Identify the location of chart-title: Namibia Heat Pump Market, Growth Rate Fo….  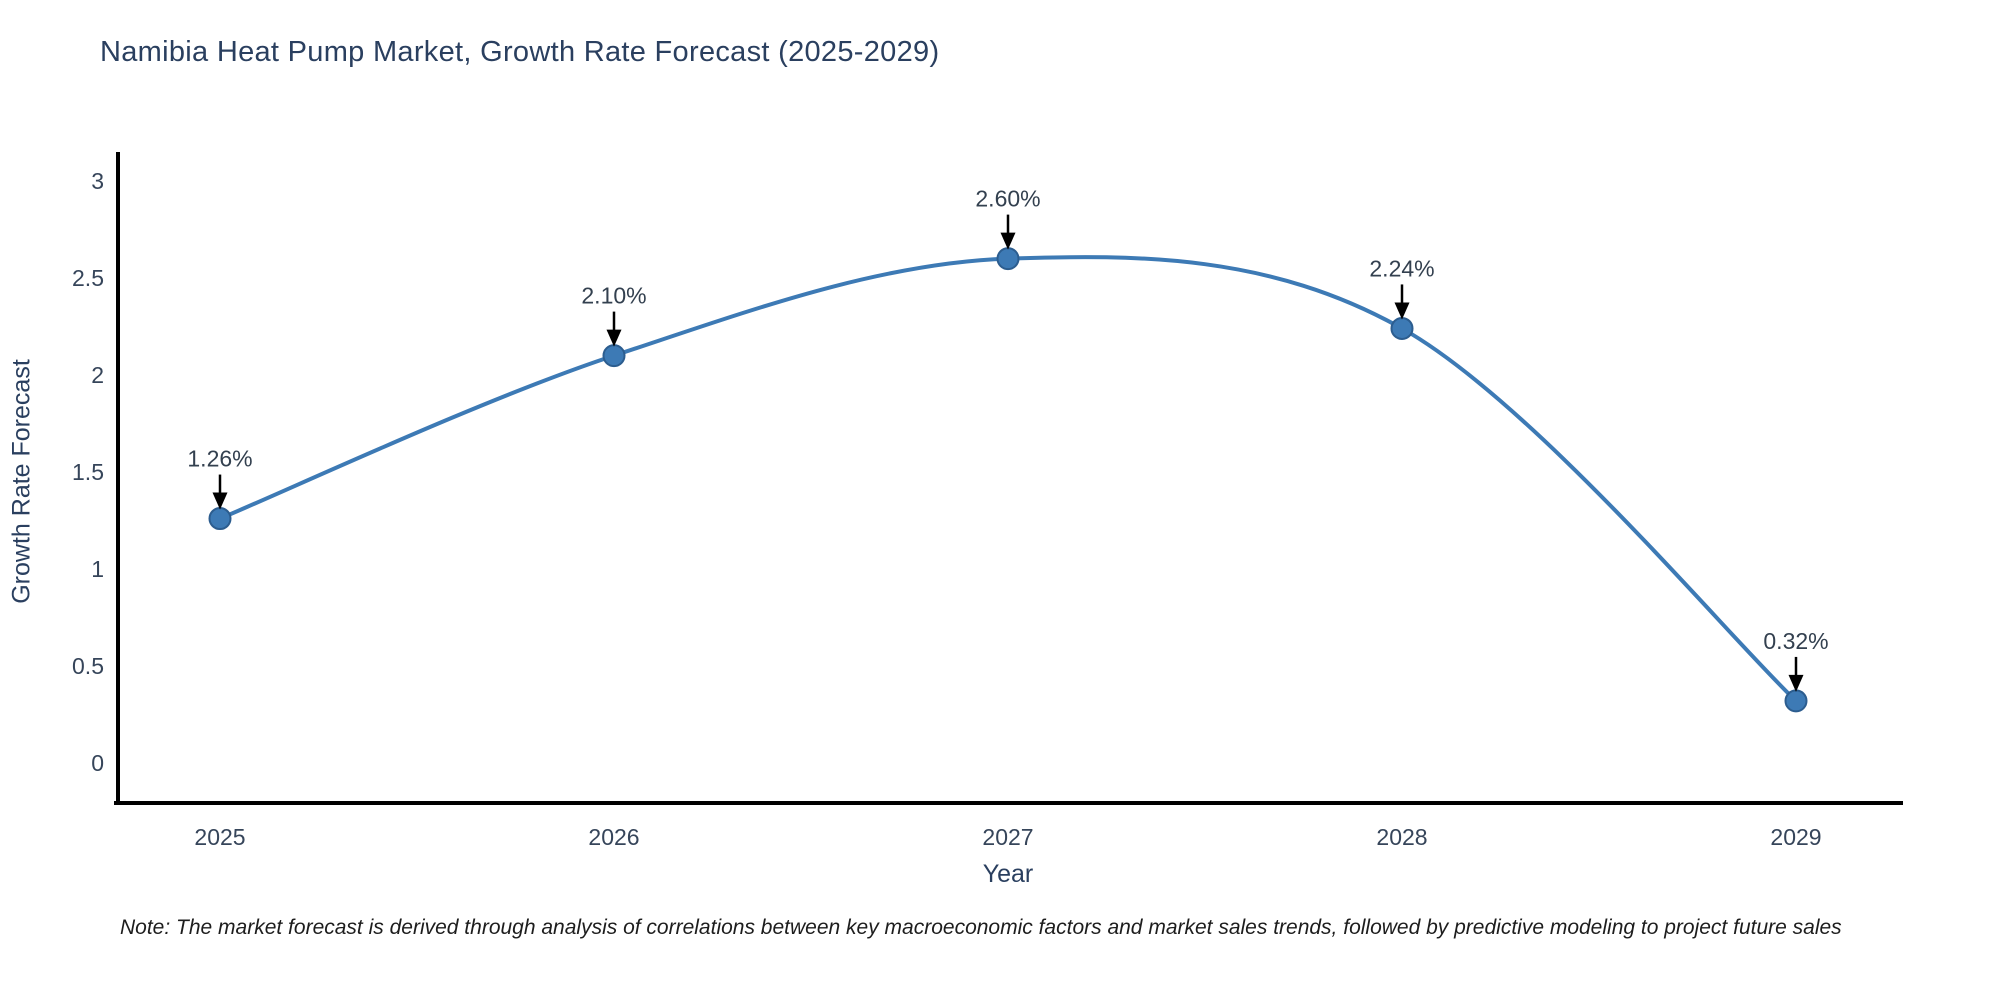
(520, 52).